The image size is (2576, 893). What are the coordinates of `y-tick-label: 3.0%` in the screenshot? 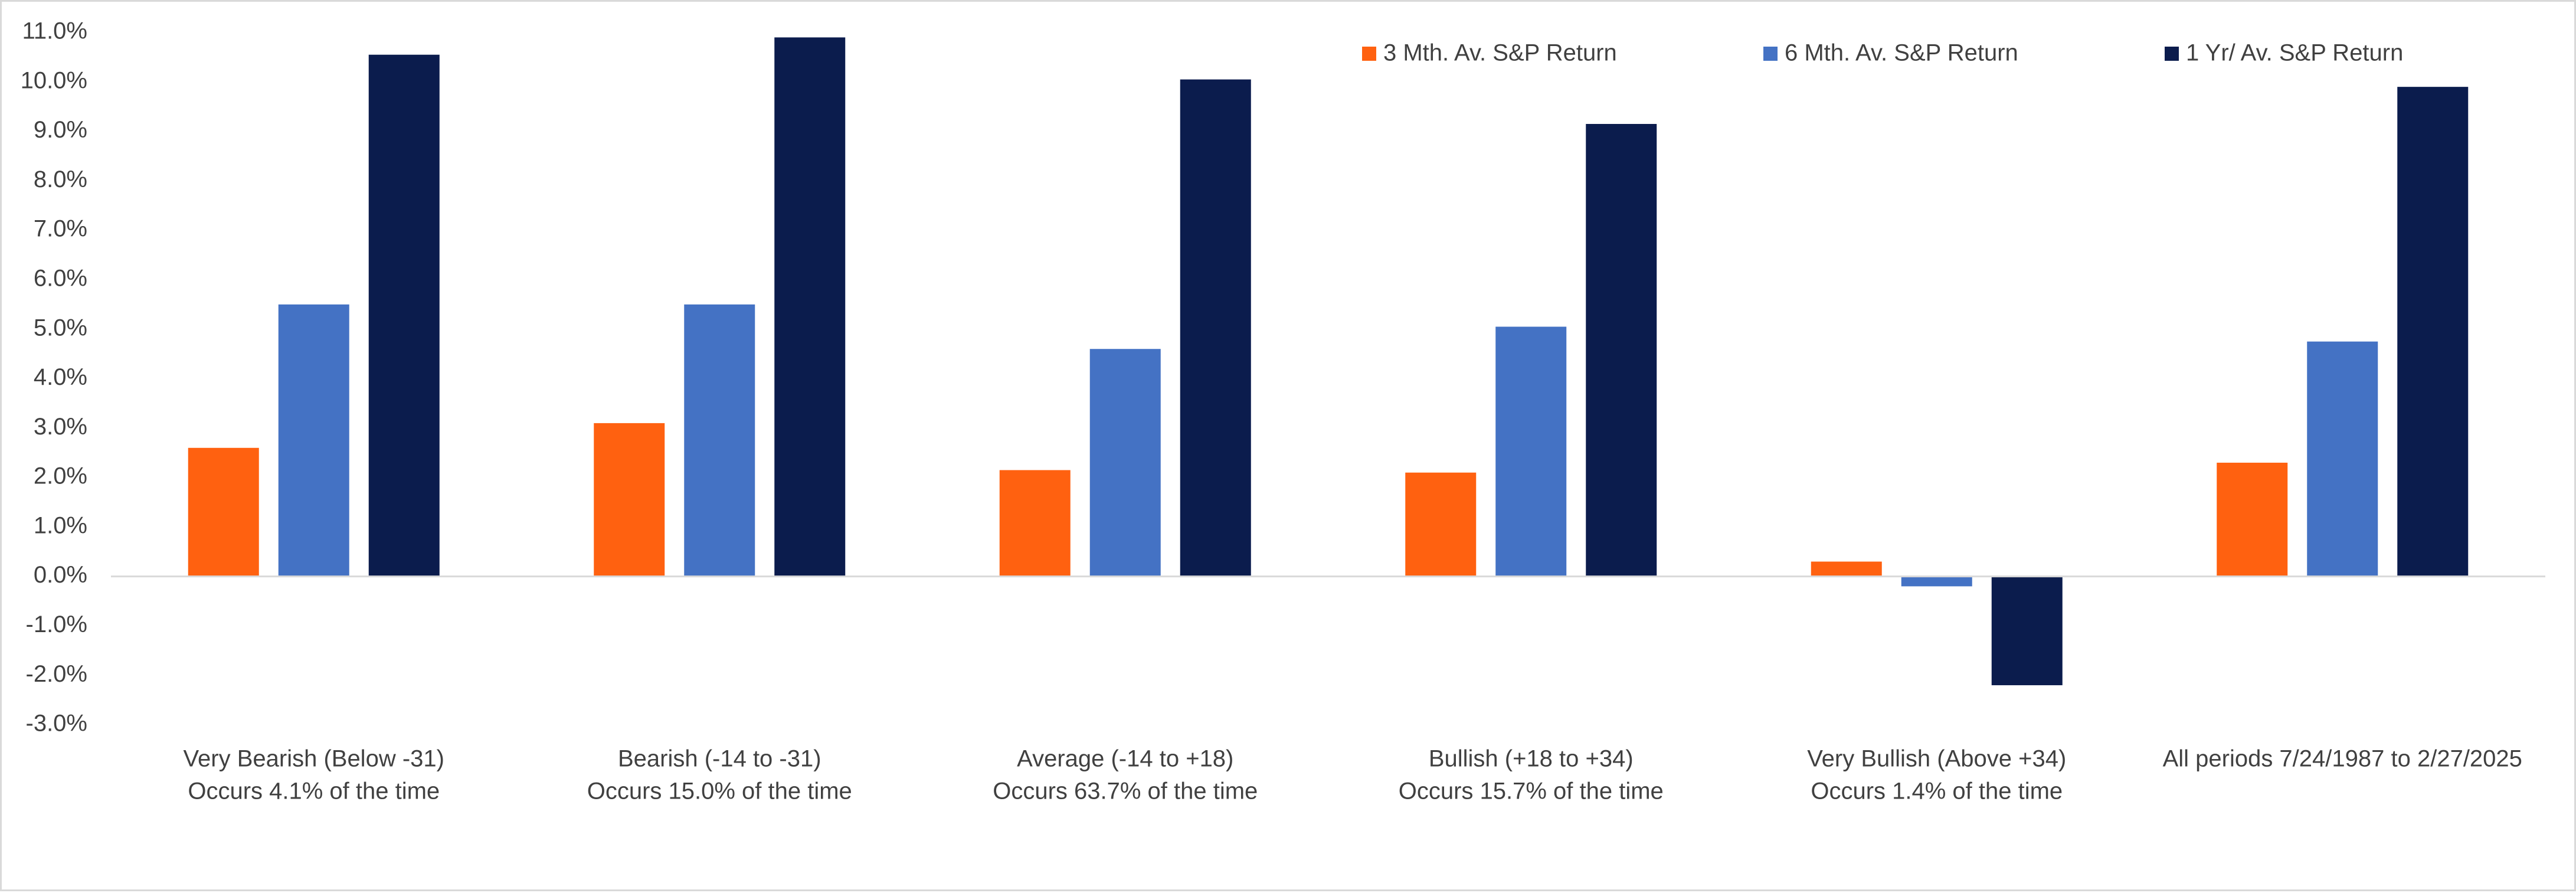 It's located at (61, 427).